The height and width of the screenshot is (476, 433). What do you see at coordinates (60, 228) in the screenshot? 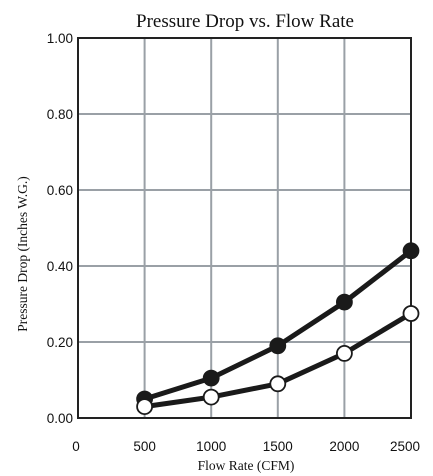
I see `y-axis-ticks: 0.00 0.20 0.40 0.60 0.80 1.00` at bounding box center [60, 228].